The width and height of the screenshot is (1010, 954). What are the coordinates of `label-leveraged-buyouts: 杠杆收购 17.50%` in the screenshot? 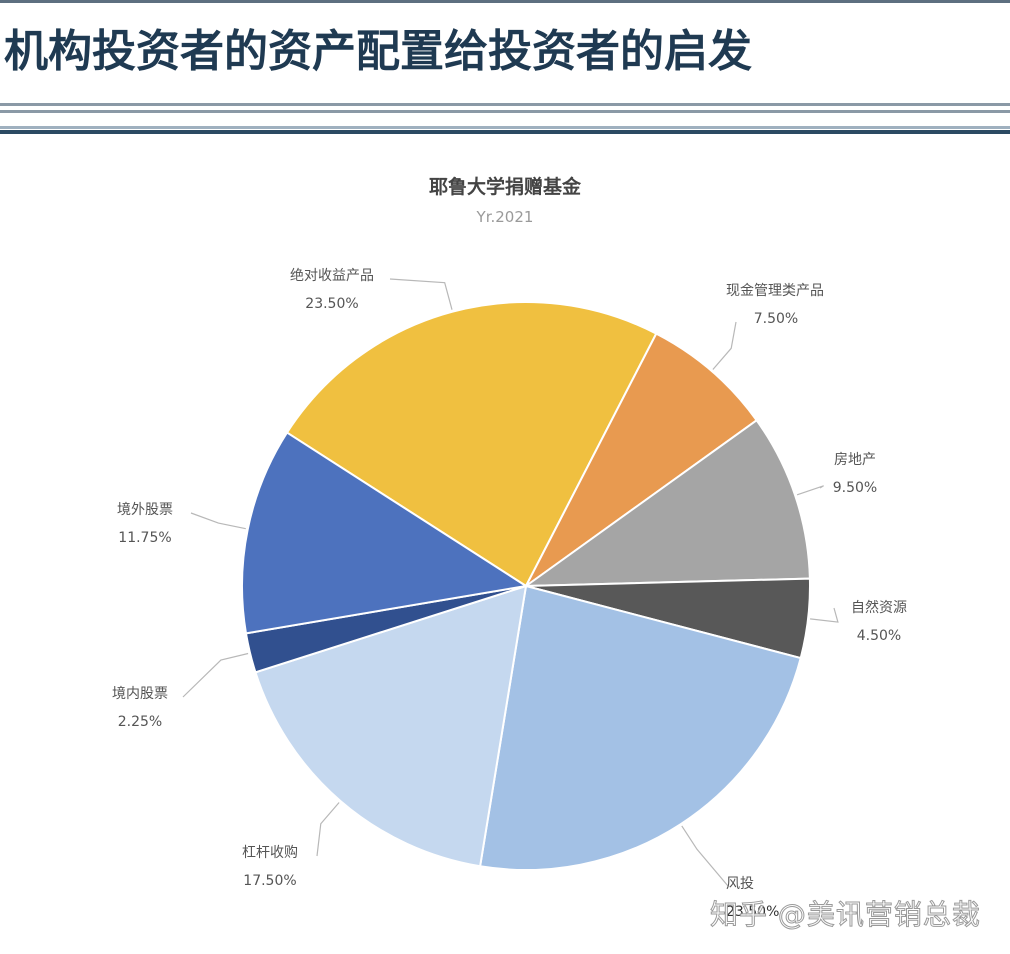 It's located at (270, 867).